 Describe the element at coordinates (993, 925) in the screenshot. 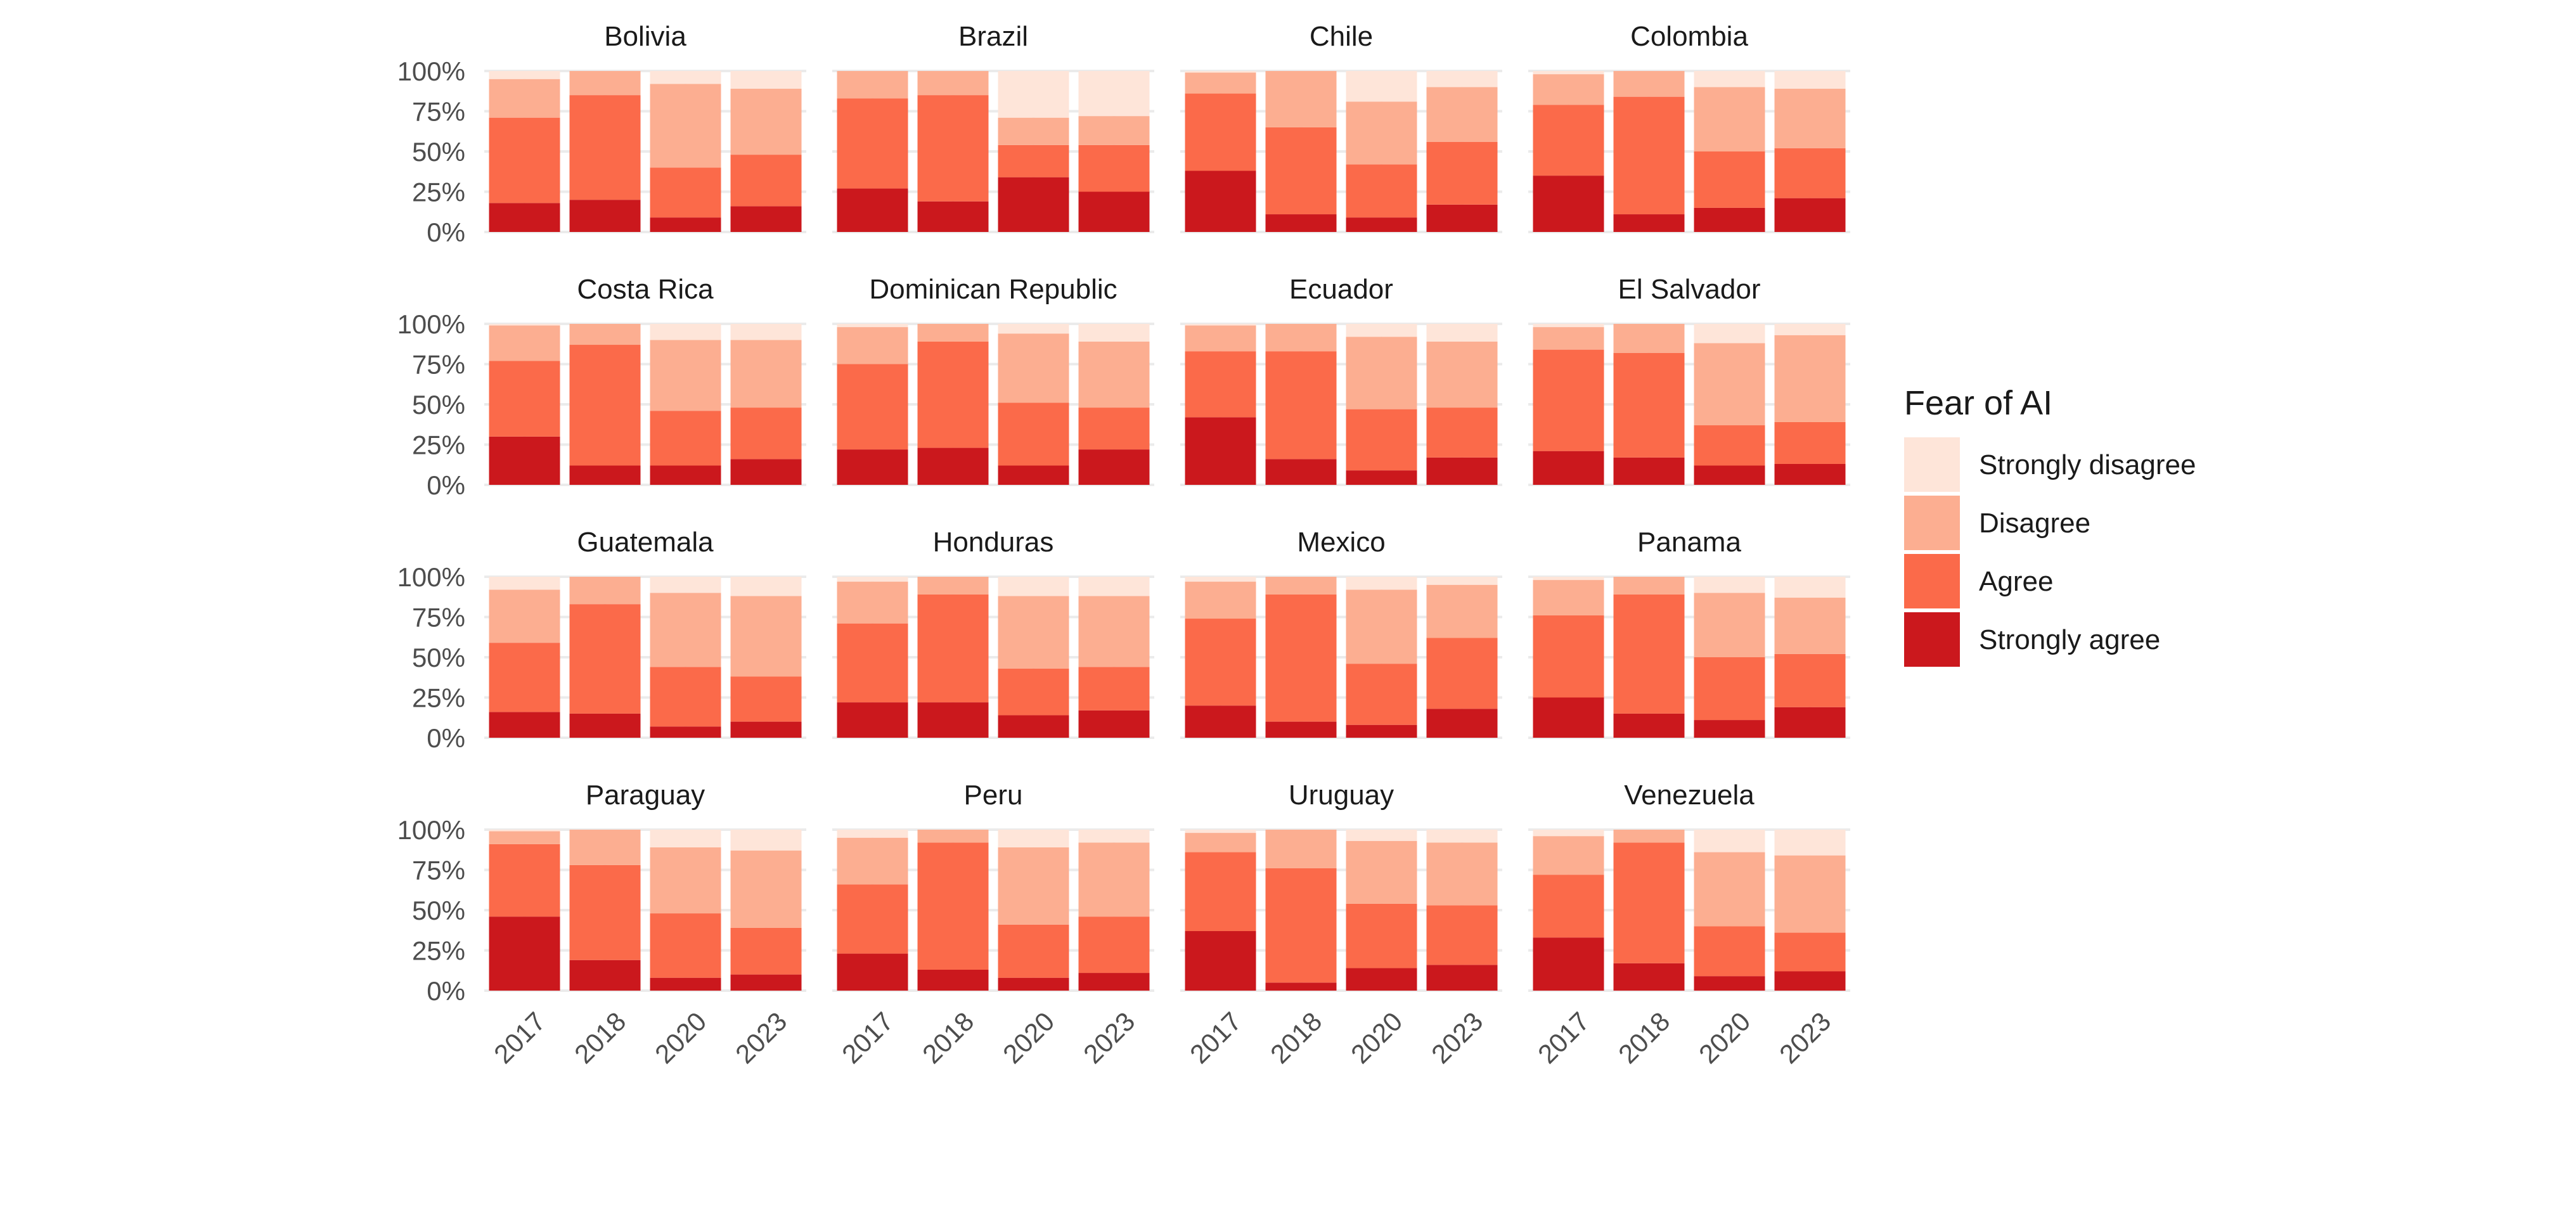

I see `panel-peru: Peru 2017 2018 2020 2023` at that location.